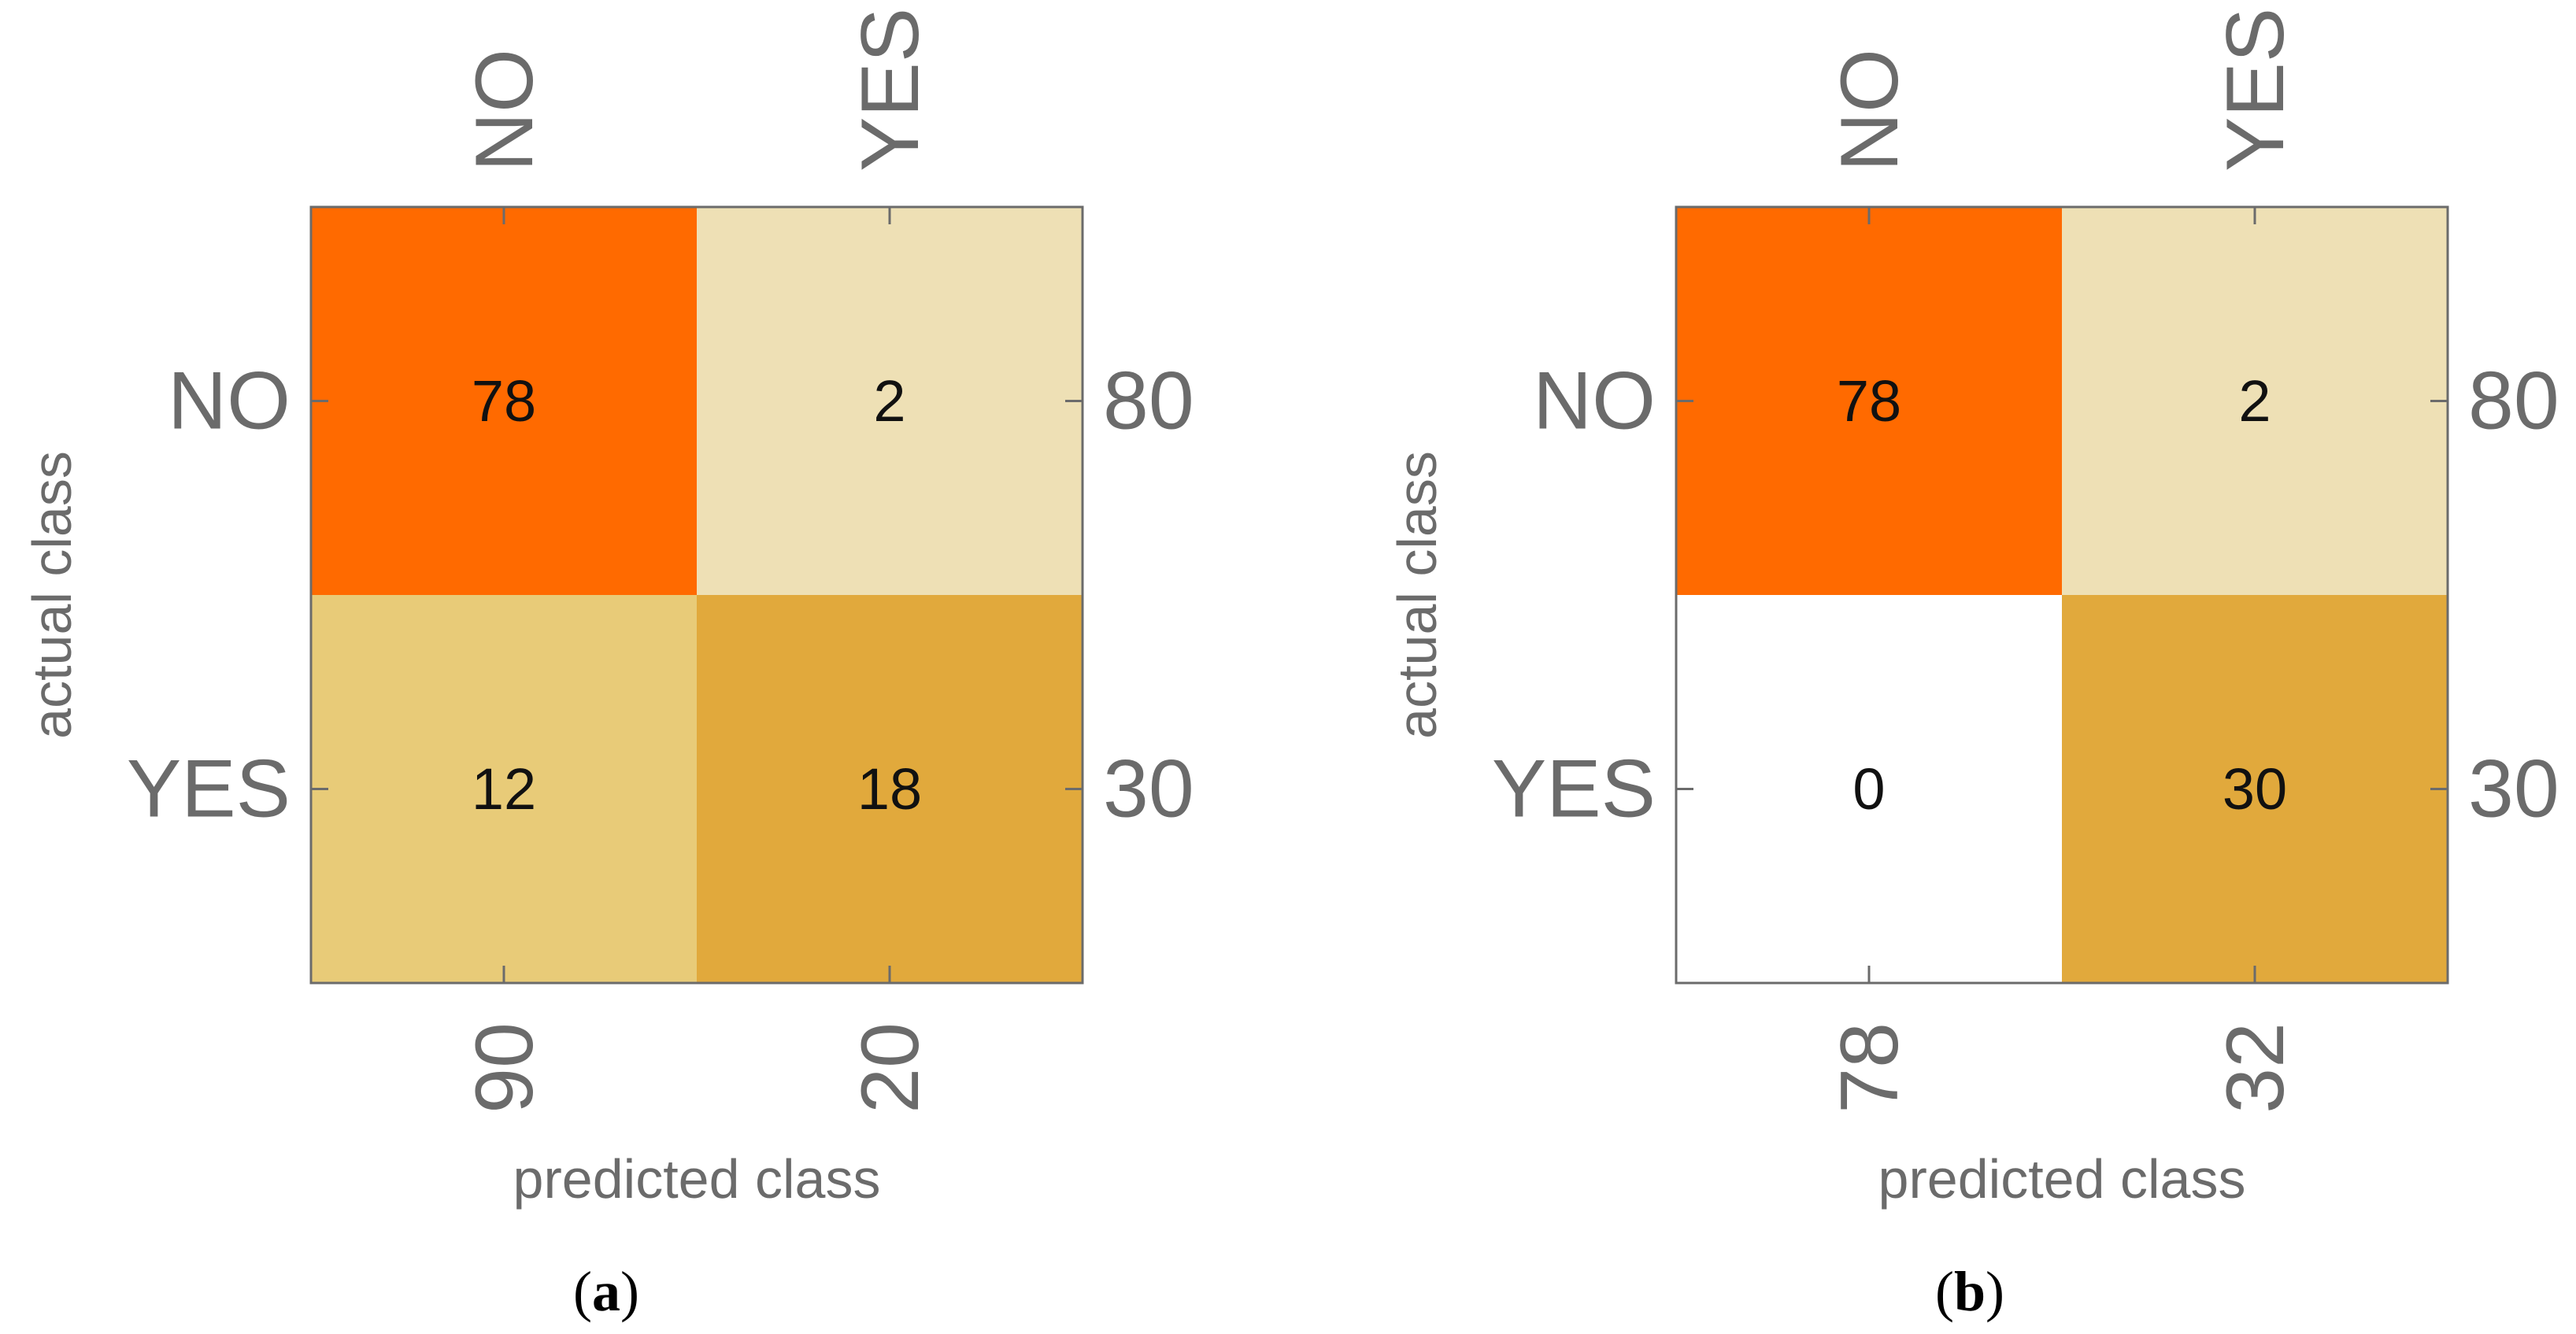  Describe the element at coordinates (504, 1068) in the screenshot. I see `column-total-label: 90` at that location.